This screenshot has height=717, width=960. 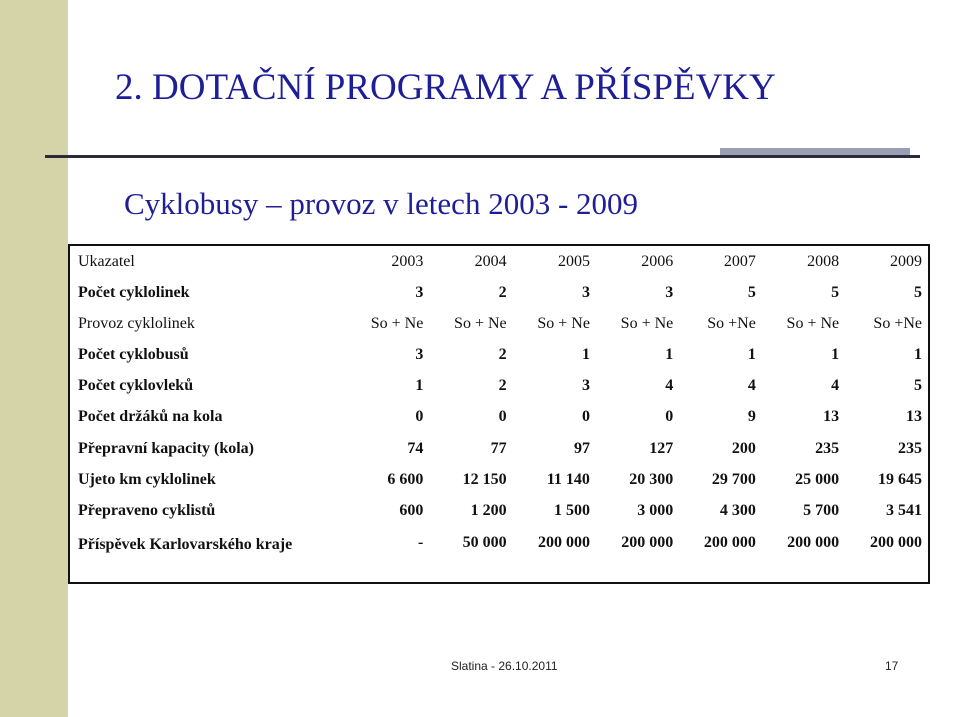 I want to click on row-label: Počet cyklovleků, so click(x=136, y=386).